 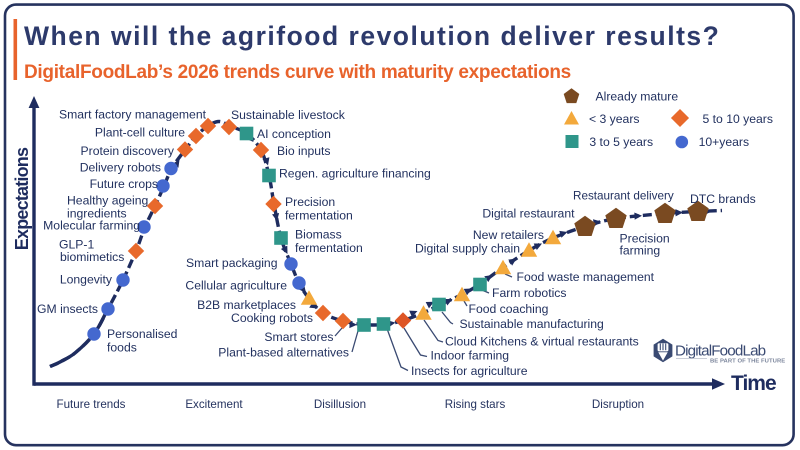 What do you see at coordinates (318, 235) in the screenshot?
I see `svg-text: Biomass` at bounding box center [318, 235].